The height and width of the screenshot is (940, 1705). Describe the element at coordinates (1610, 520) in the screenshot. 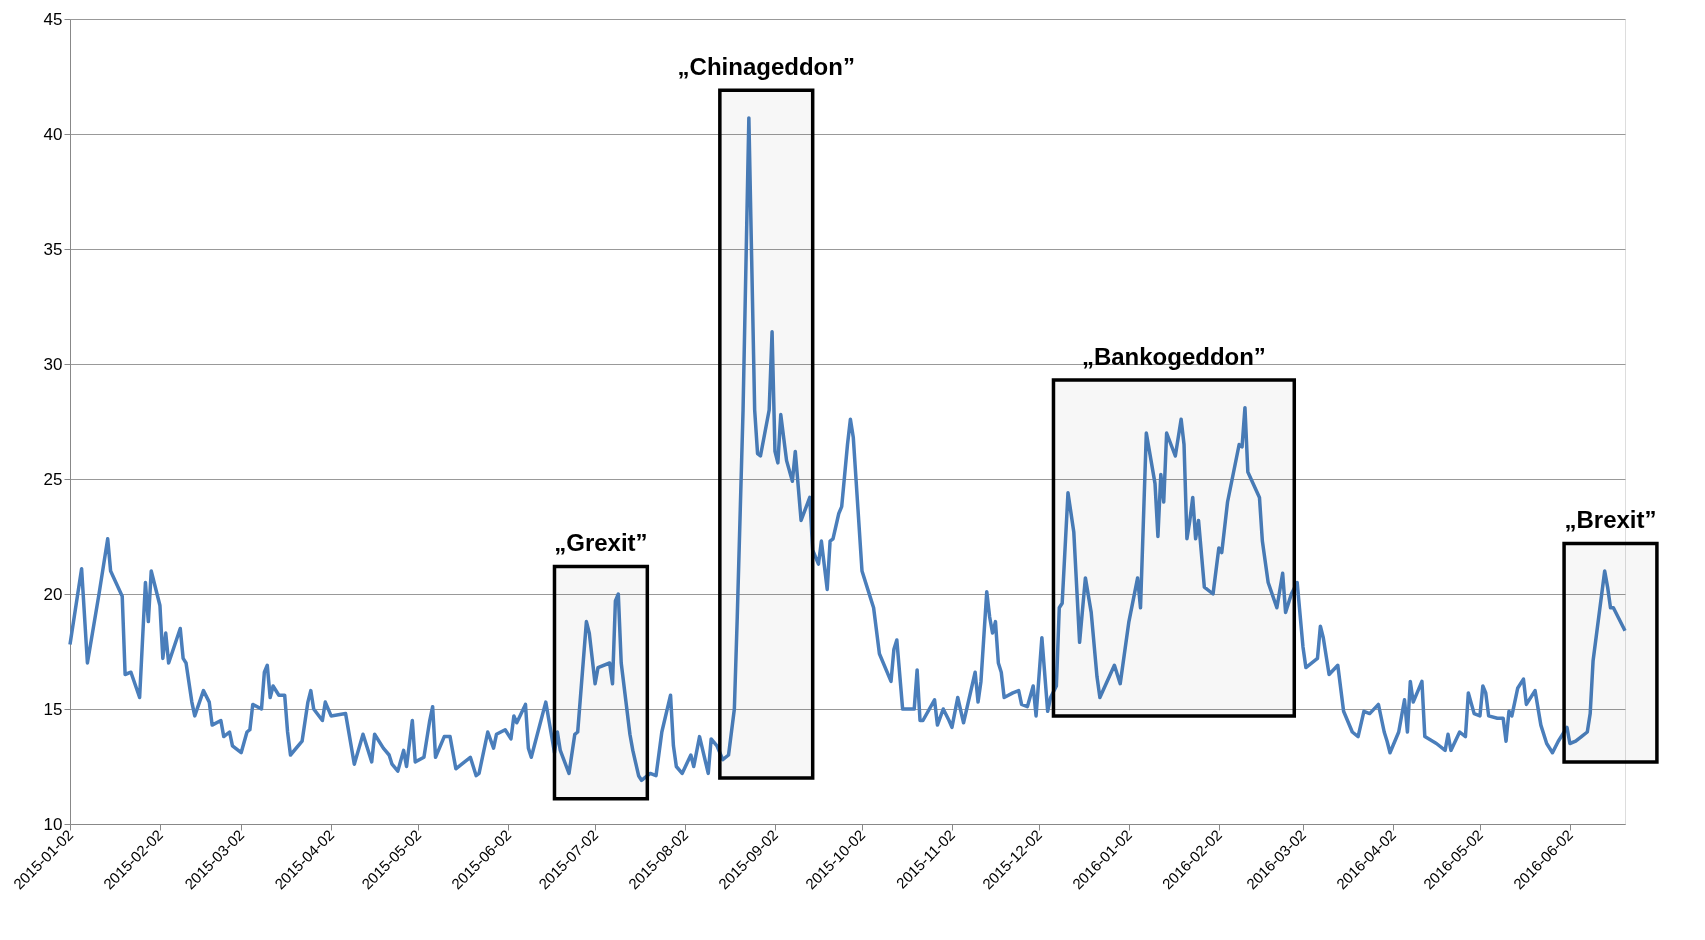

I see `band-label: „Brexit”` at that location.